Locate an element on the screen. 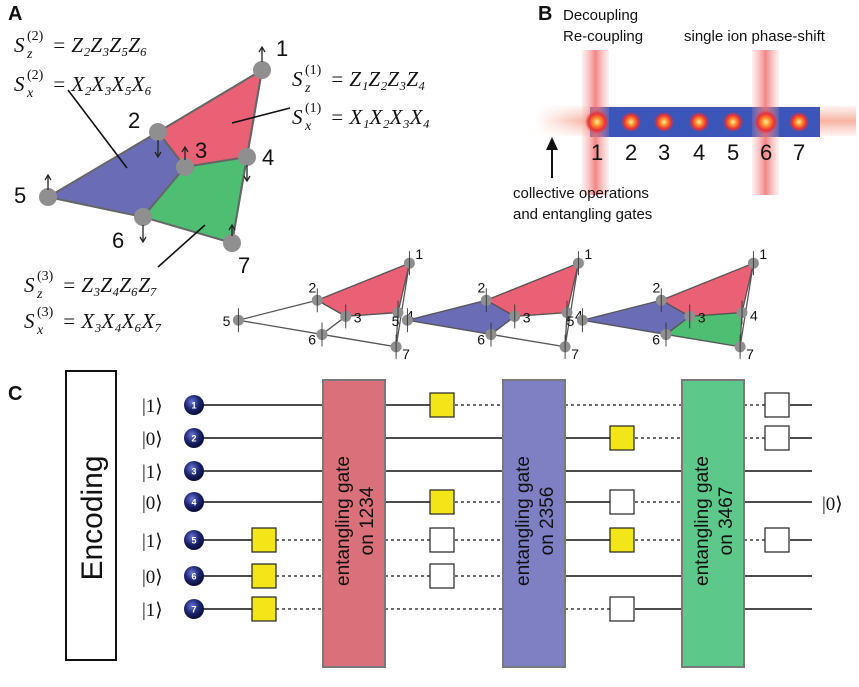 Image resolution: width=859 pixels, height=687 pixels. input-ket-7: |1⟩ is located at coordinates (152, 610).